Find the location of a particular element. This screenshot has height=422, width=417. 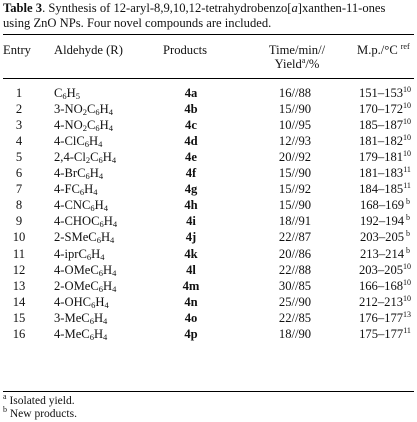

top-rule is located at coordinates (208, 35).